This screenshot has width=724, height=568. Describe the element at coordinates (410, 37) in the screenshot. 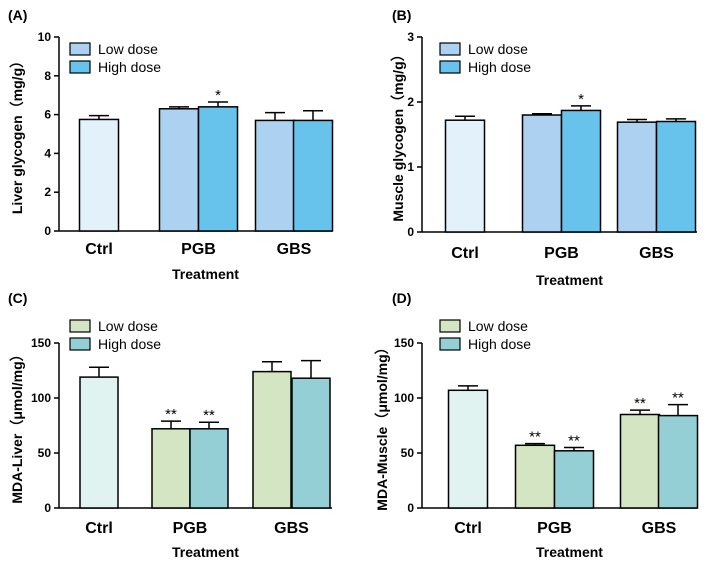

I see `y-tick-label: 3` at that location.